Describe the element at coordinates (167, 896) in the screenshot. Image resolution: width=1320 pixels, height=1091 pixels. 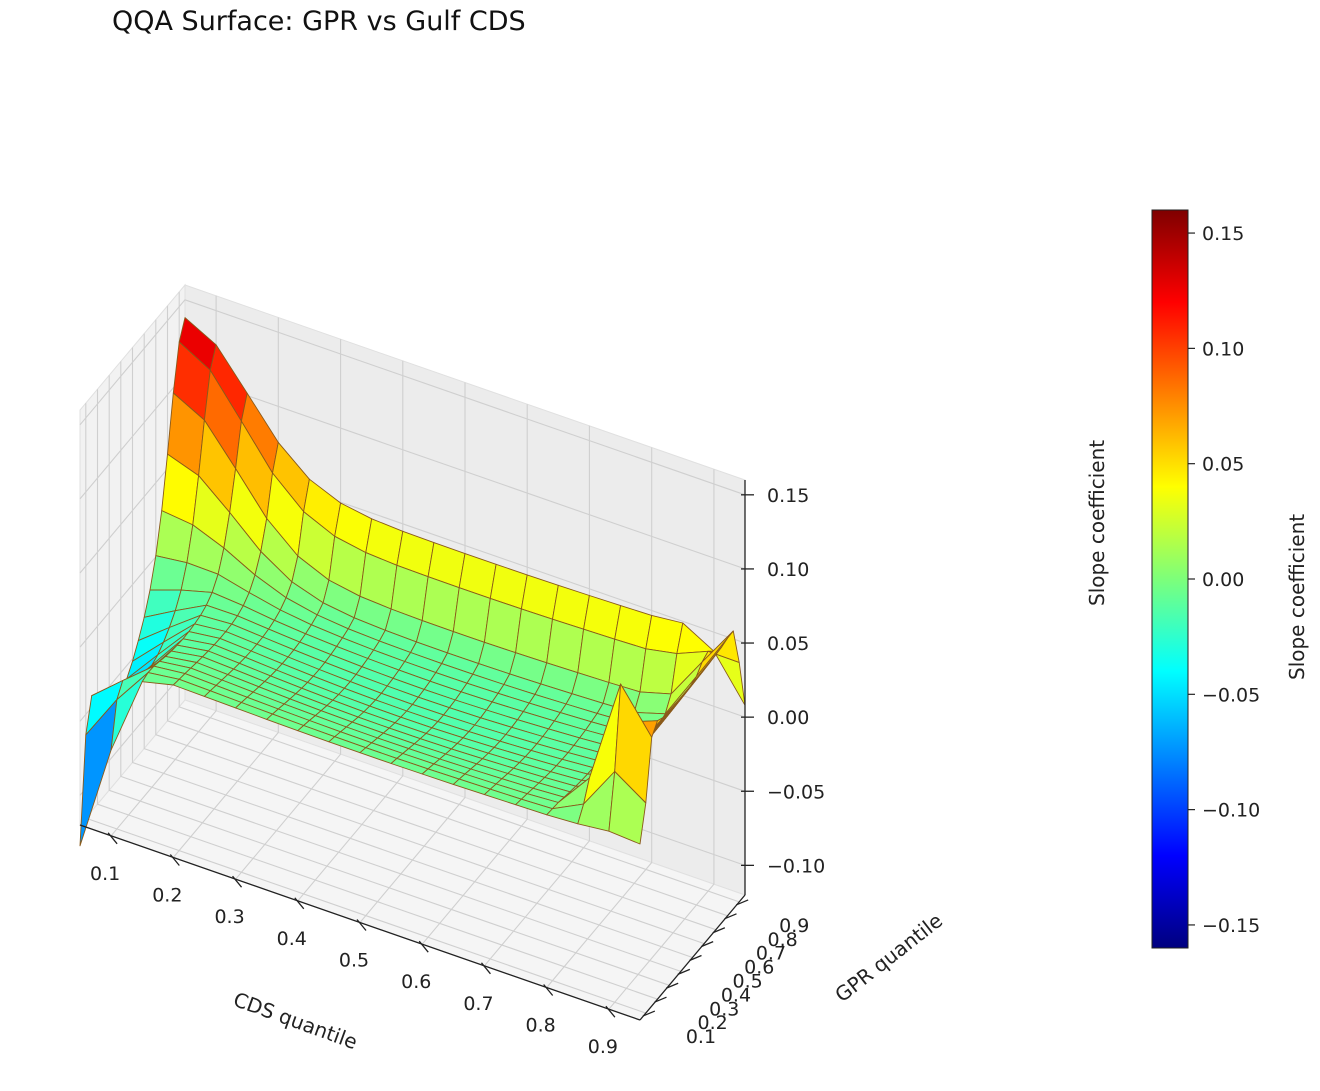
I see `x-tick-label: 0.2` at that location.